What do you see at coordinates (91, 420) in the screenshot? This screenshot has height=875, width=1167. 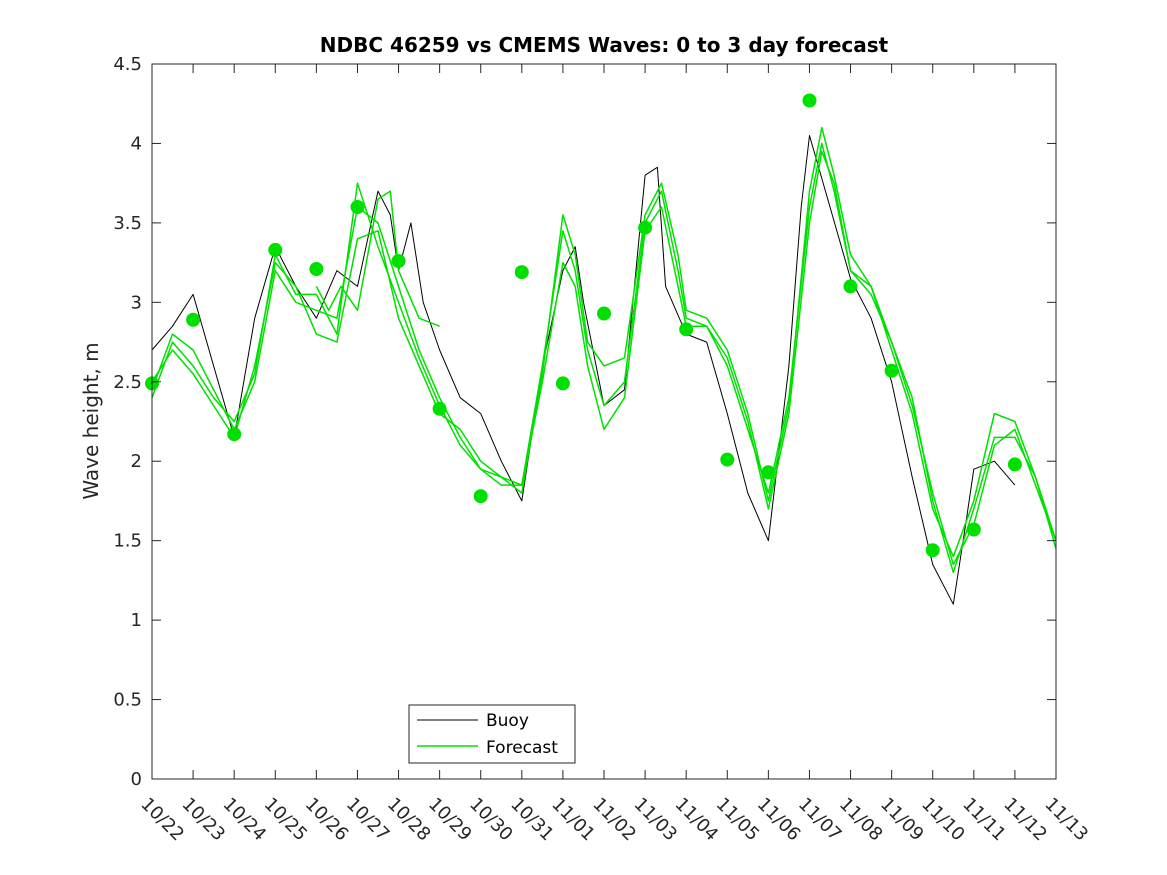 I see `y-axis-label: Wave height, m` at bounding box center [91, 420].